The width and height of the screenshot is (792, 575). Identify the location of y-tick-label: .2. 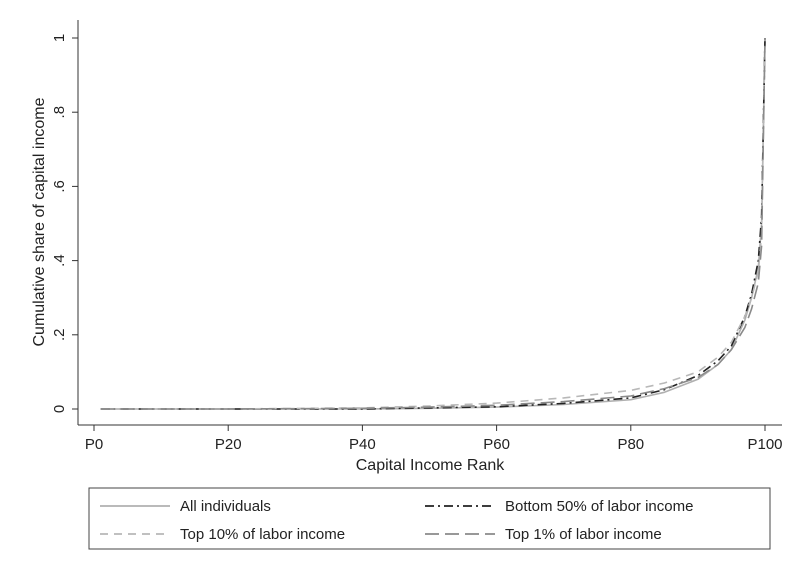
(59, 335).